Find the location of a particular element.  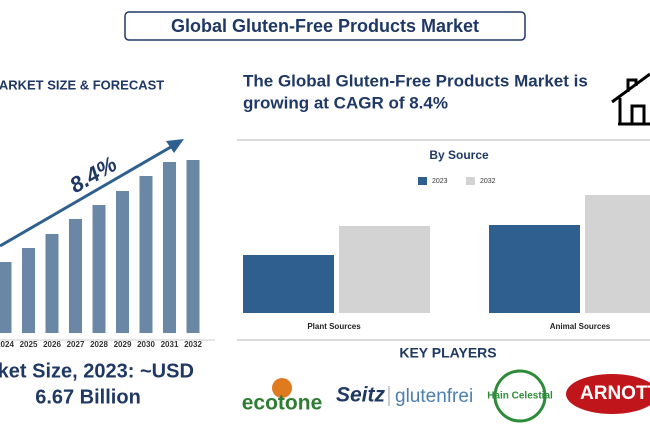

arrow-head is located at coordinates (175, 146).